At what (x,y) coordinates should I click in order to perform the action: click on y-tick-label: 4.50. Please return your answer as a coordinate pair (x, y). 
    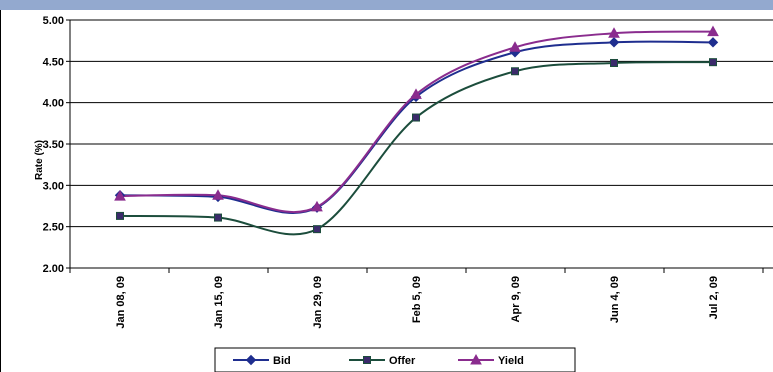
    Looking at the image, I should click on (53, 62).